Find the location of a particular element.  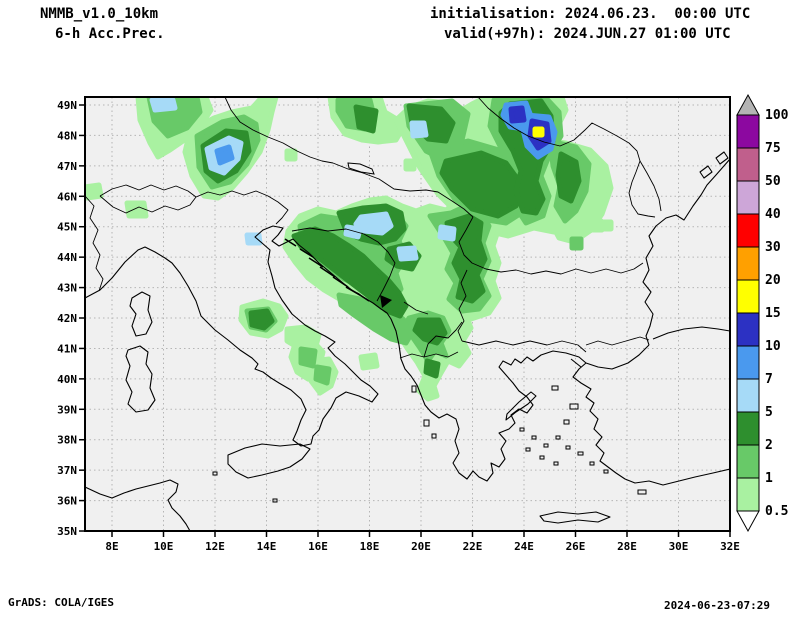

lon-label: 28E is located at coordinates (627, 546).